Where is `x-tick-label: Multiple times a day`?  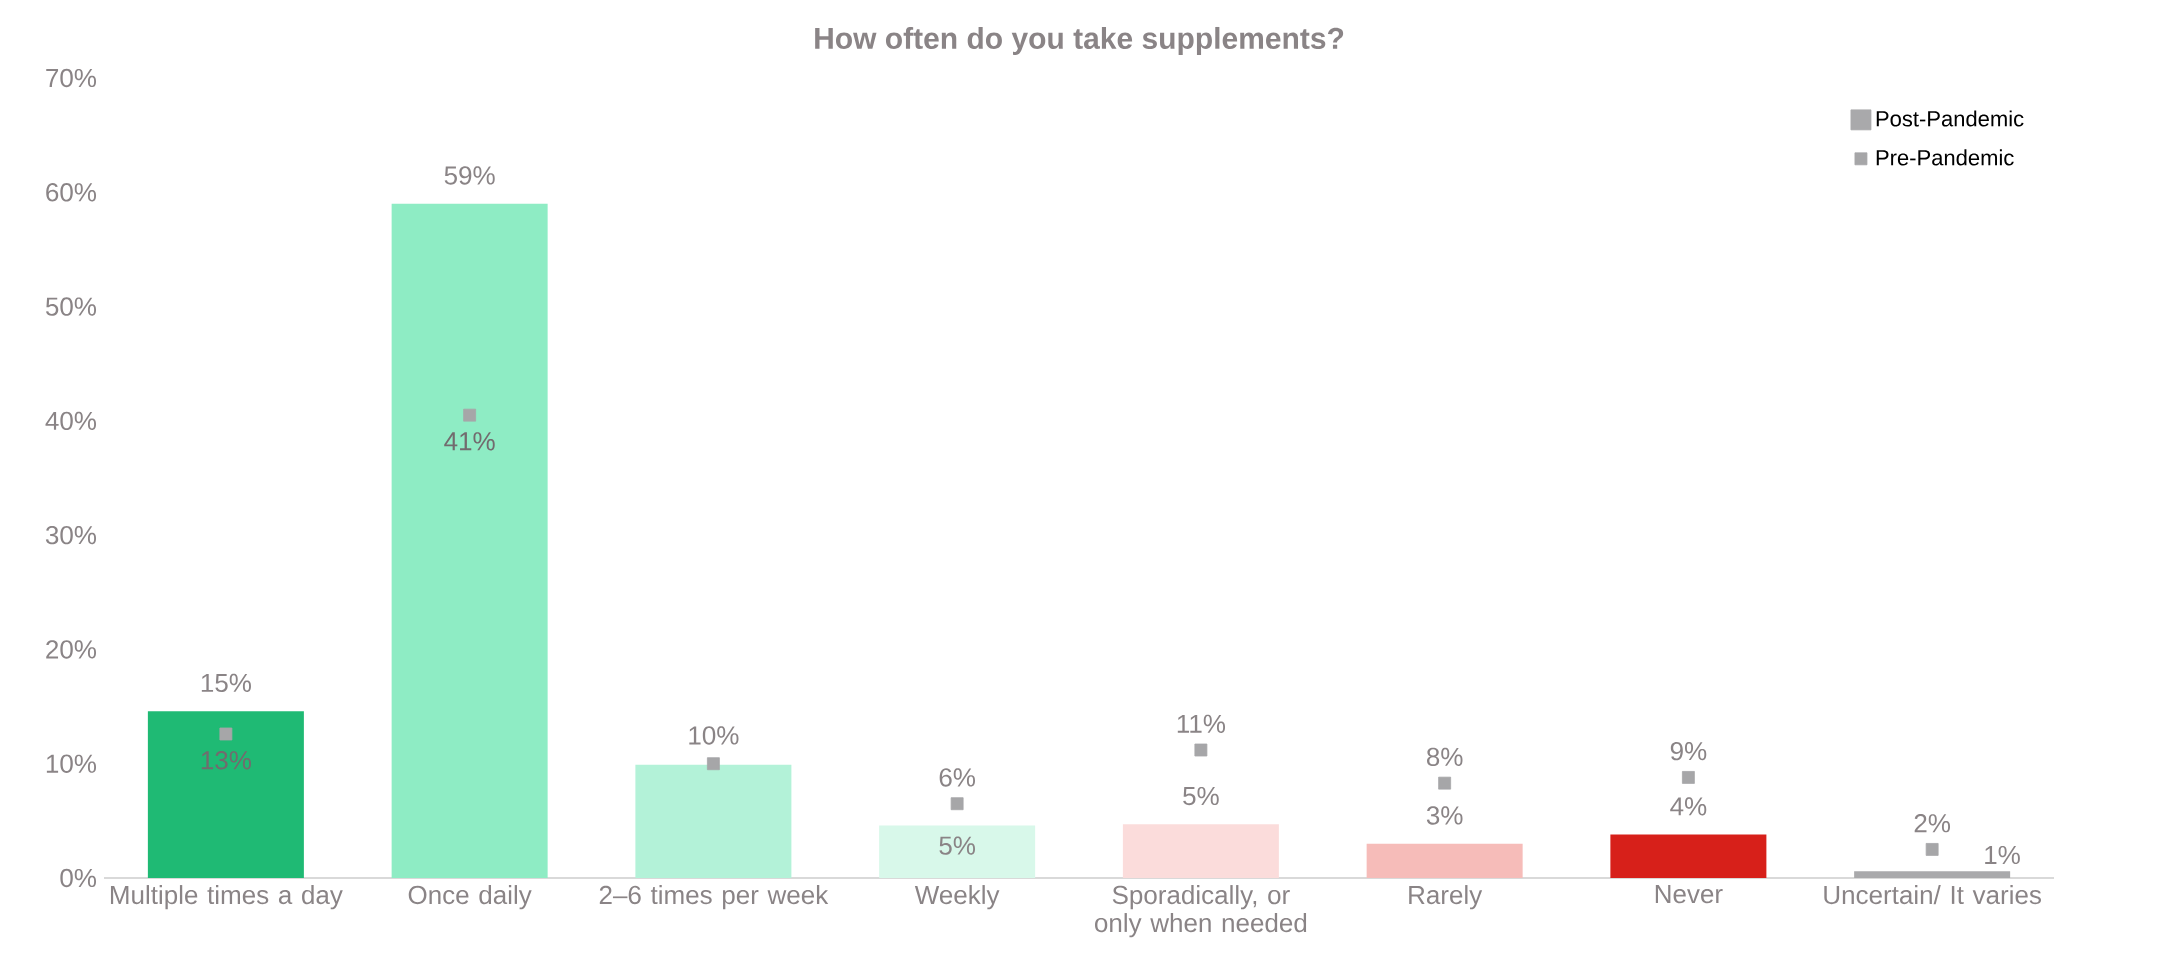 x-tick-label: Multiple times a day is located at coordinates (226, 897).